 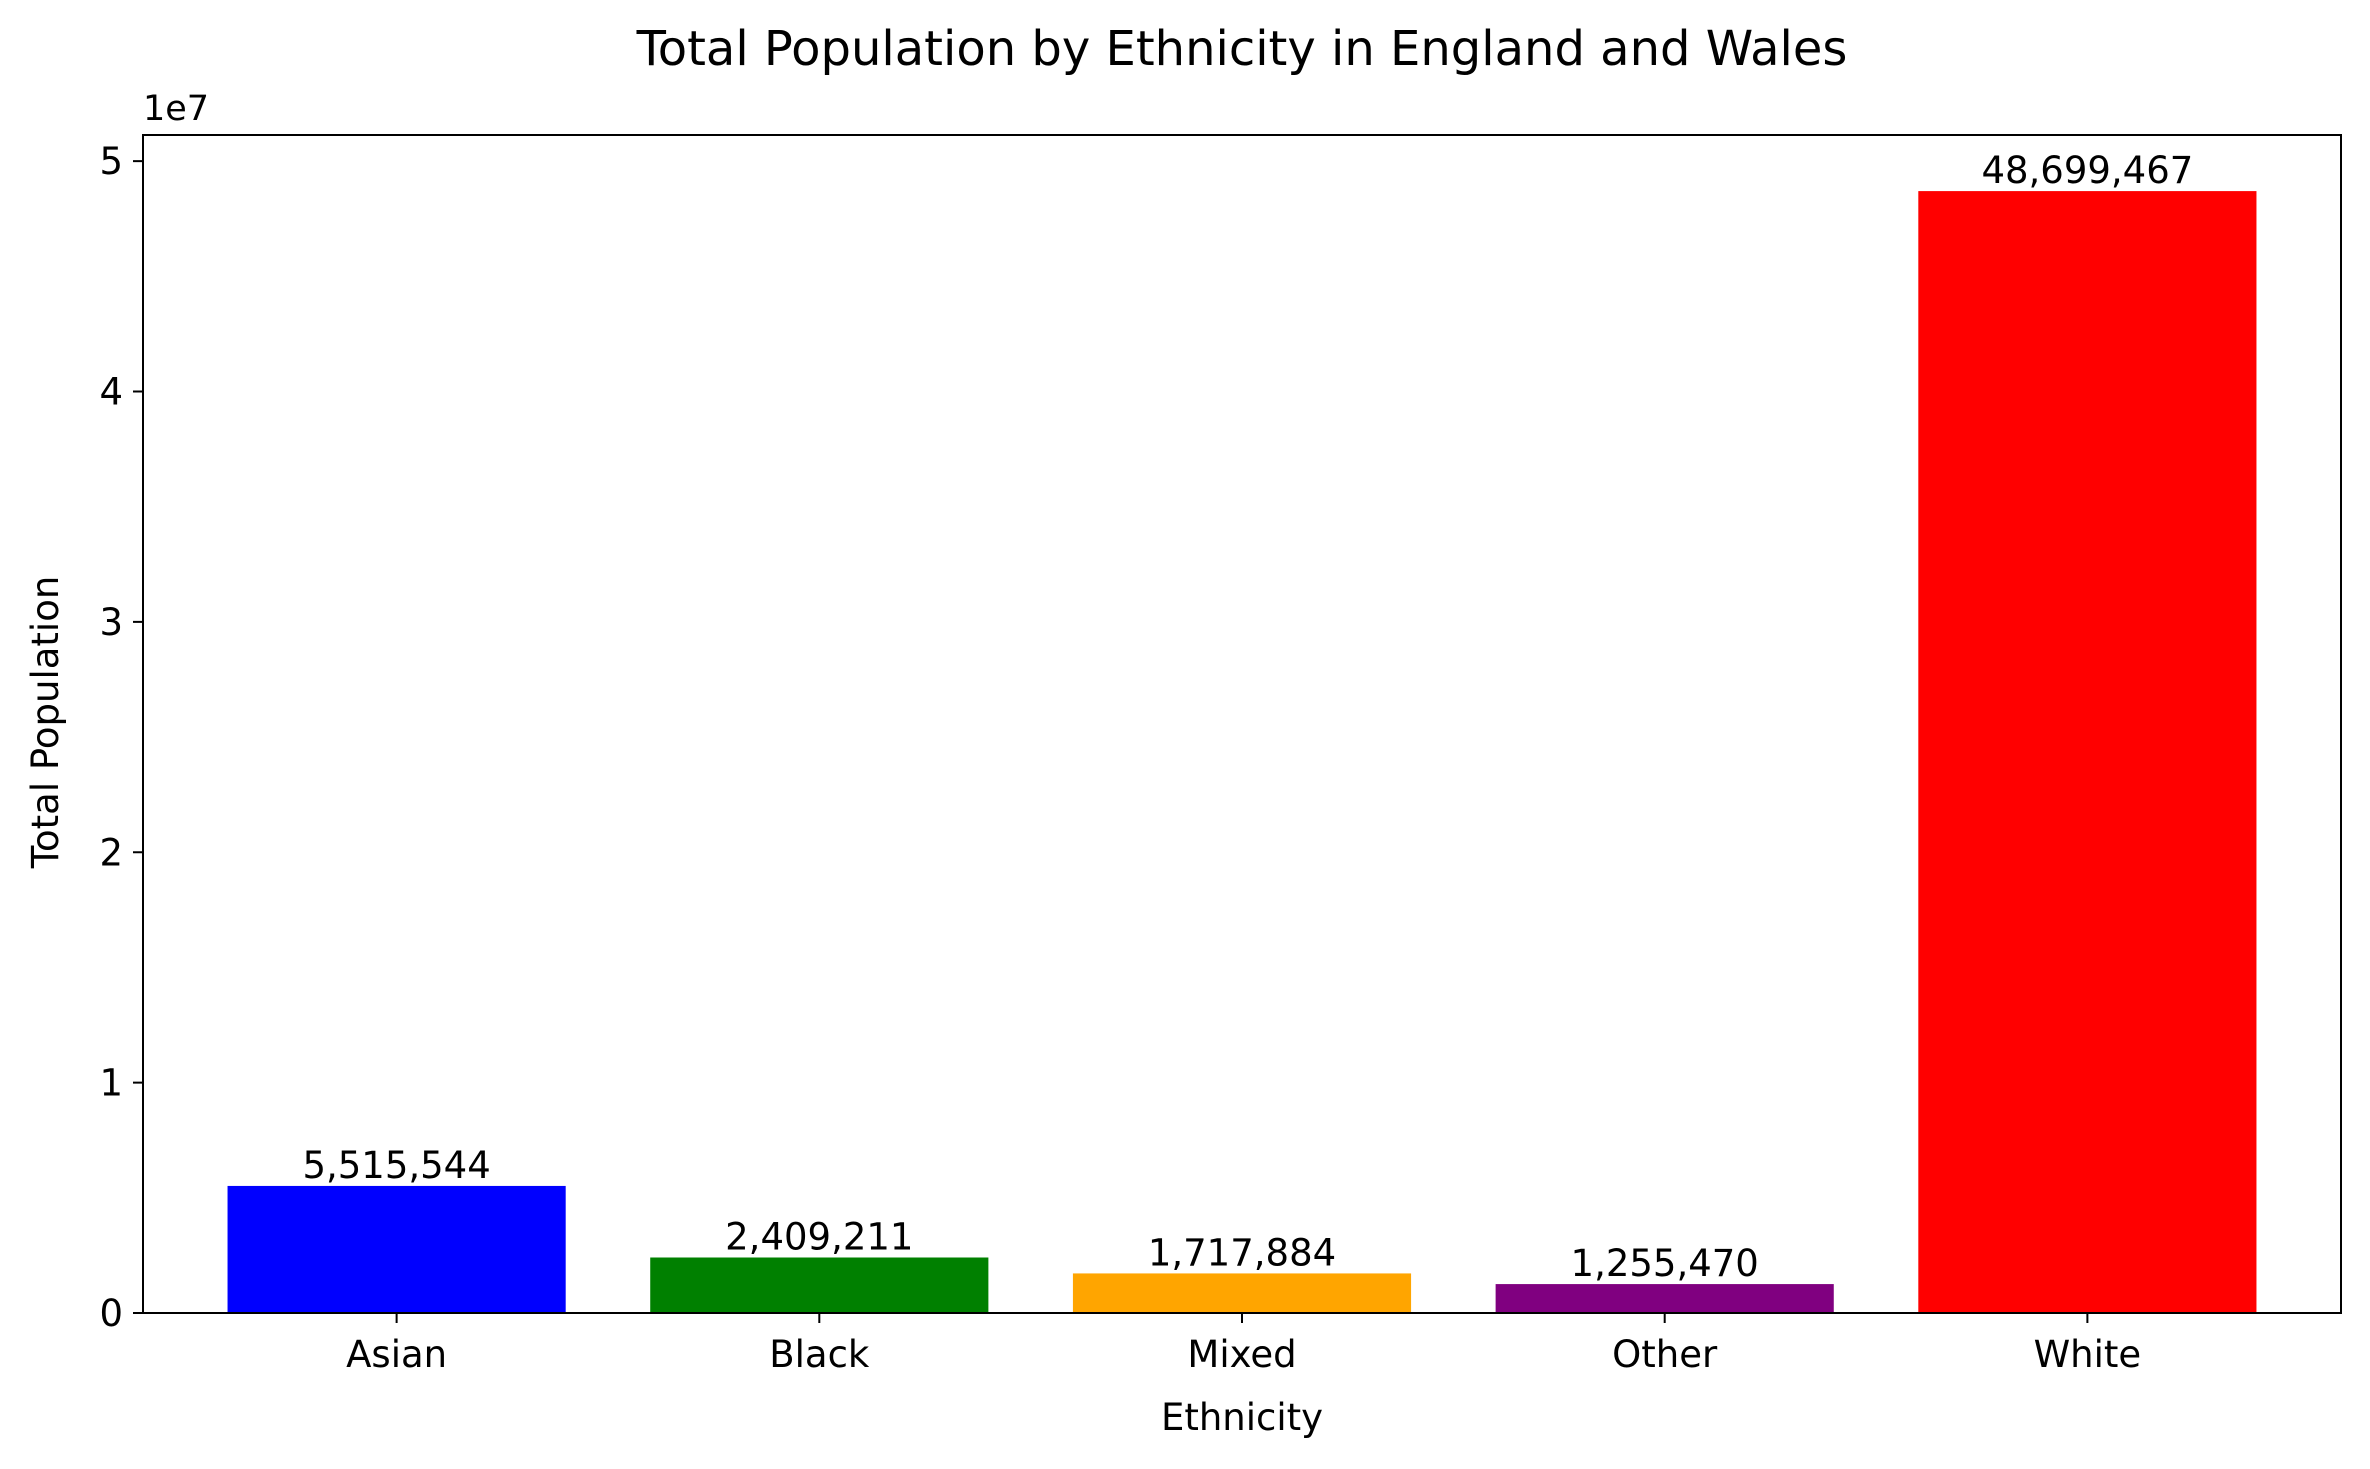 I want to click on bar-mixed, so click(x=1242, y=1293).